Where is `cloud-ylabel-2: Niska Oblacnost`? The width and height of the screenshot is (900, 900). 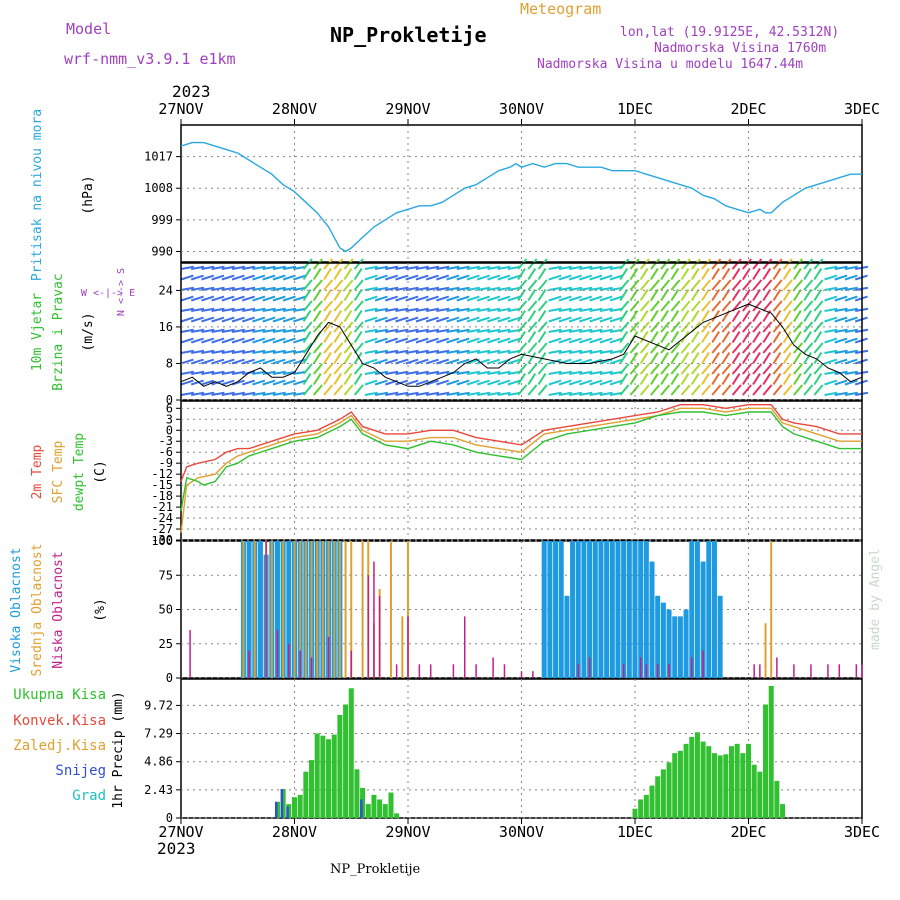 cloud-ylabel-2: Niska Oblacnost is located at coordinates (58, 609).